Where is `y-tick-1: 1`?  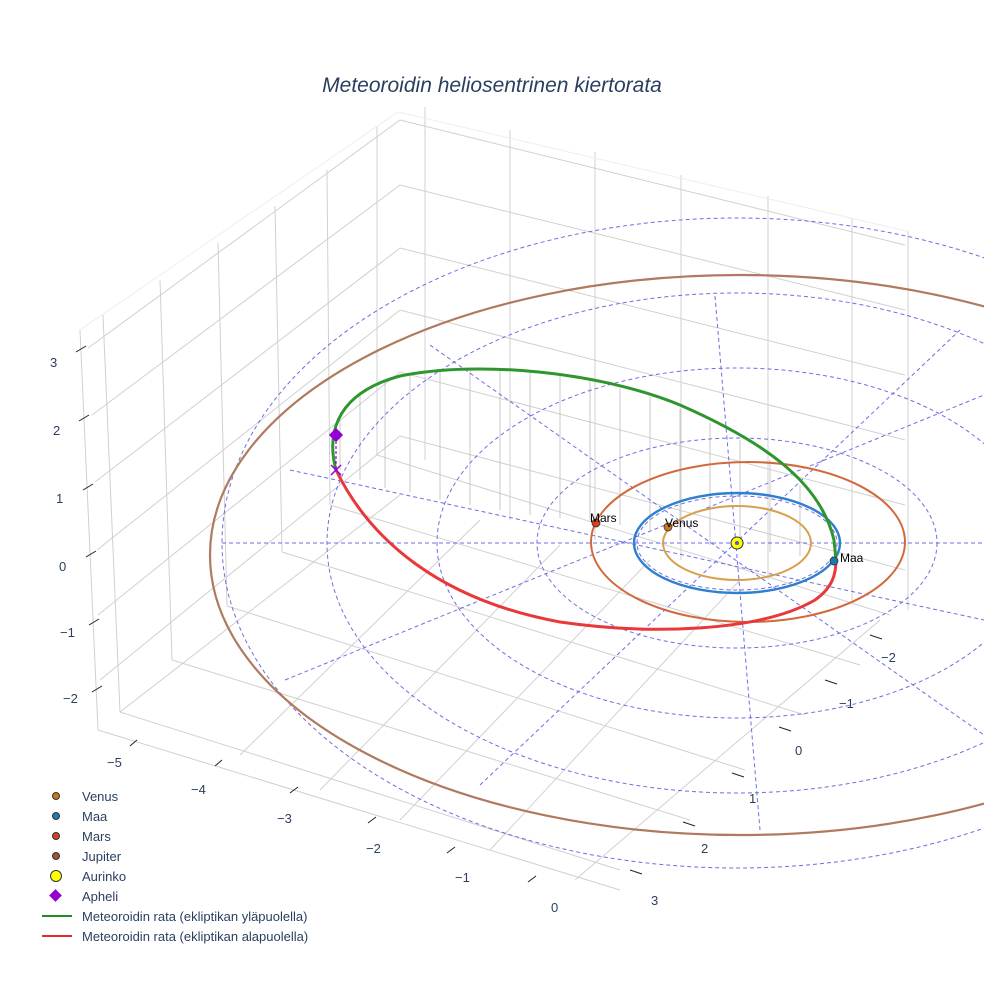 y-tick-1: 1 is located at coordinates (752, 798).